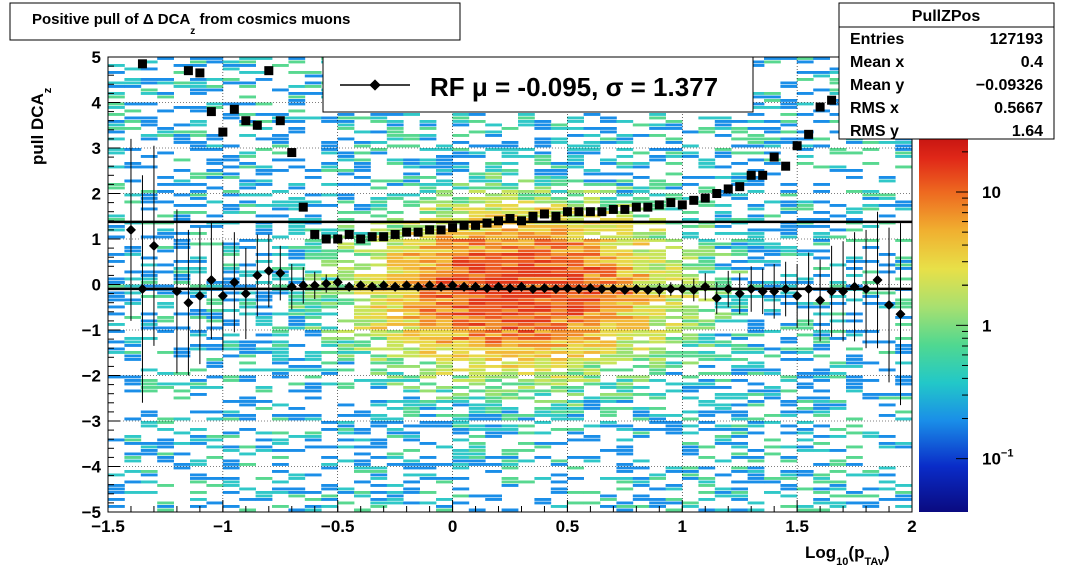 Image resolution: width=1076 pixels, height=568 pixels. I want to click on x-tick-label: 0.5, so click(568, 526).